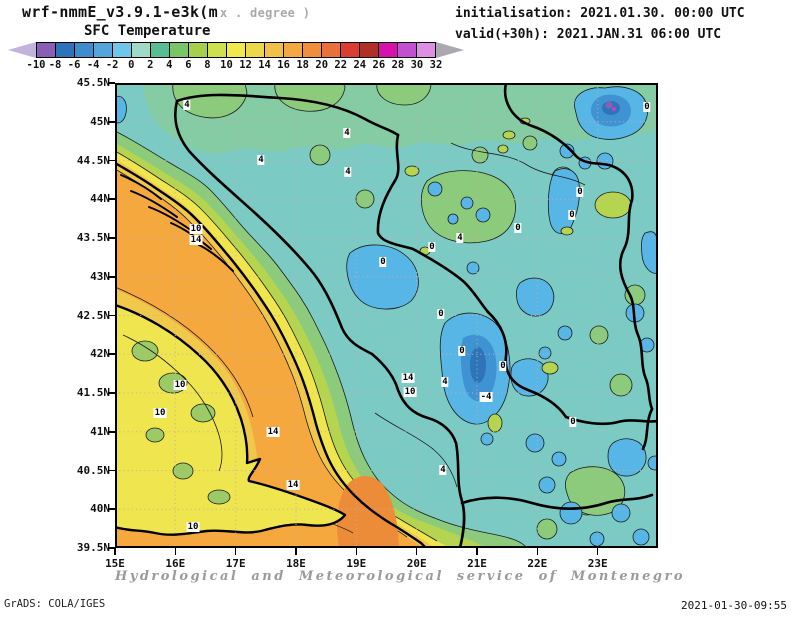  What do you see at coordinates (588, 34) in the screenshot?
I see `valid-line: valid(+30h): 2021.JAN.31 06:00 UTC` at bounding box center [588, 34].